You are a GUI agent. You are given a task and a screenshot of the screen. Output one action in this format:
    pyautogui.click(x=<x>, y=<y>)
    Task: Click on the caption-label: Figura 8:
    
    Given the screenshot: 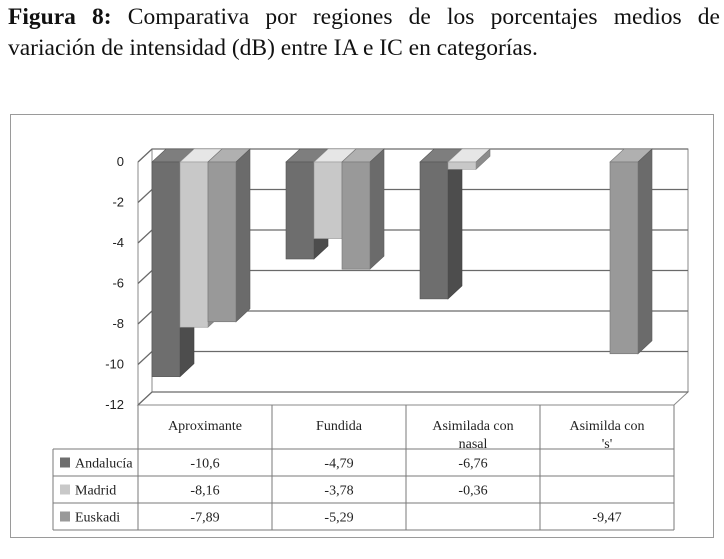 What is the action you would take?
    pyautogui.click(x=60, y=17)
    